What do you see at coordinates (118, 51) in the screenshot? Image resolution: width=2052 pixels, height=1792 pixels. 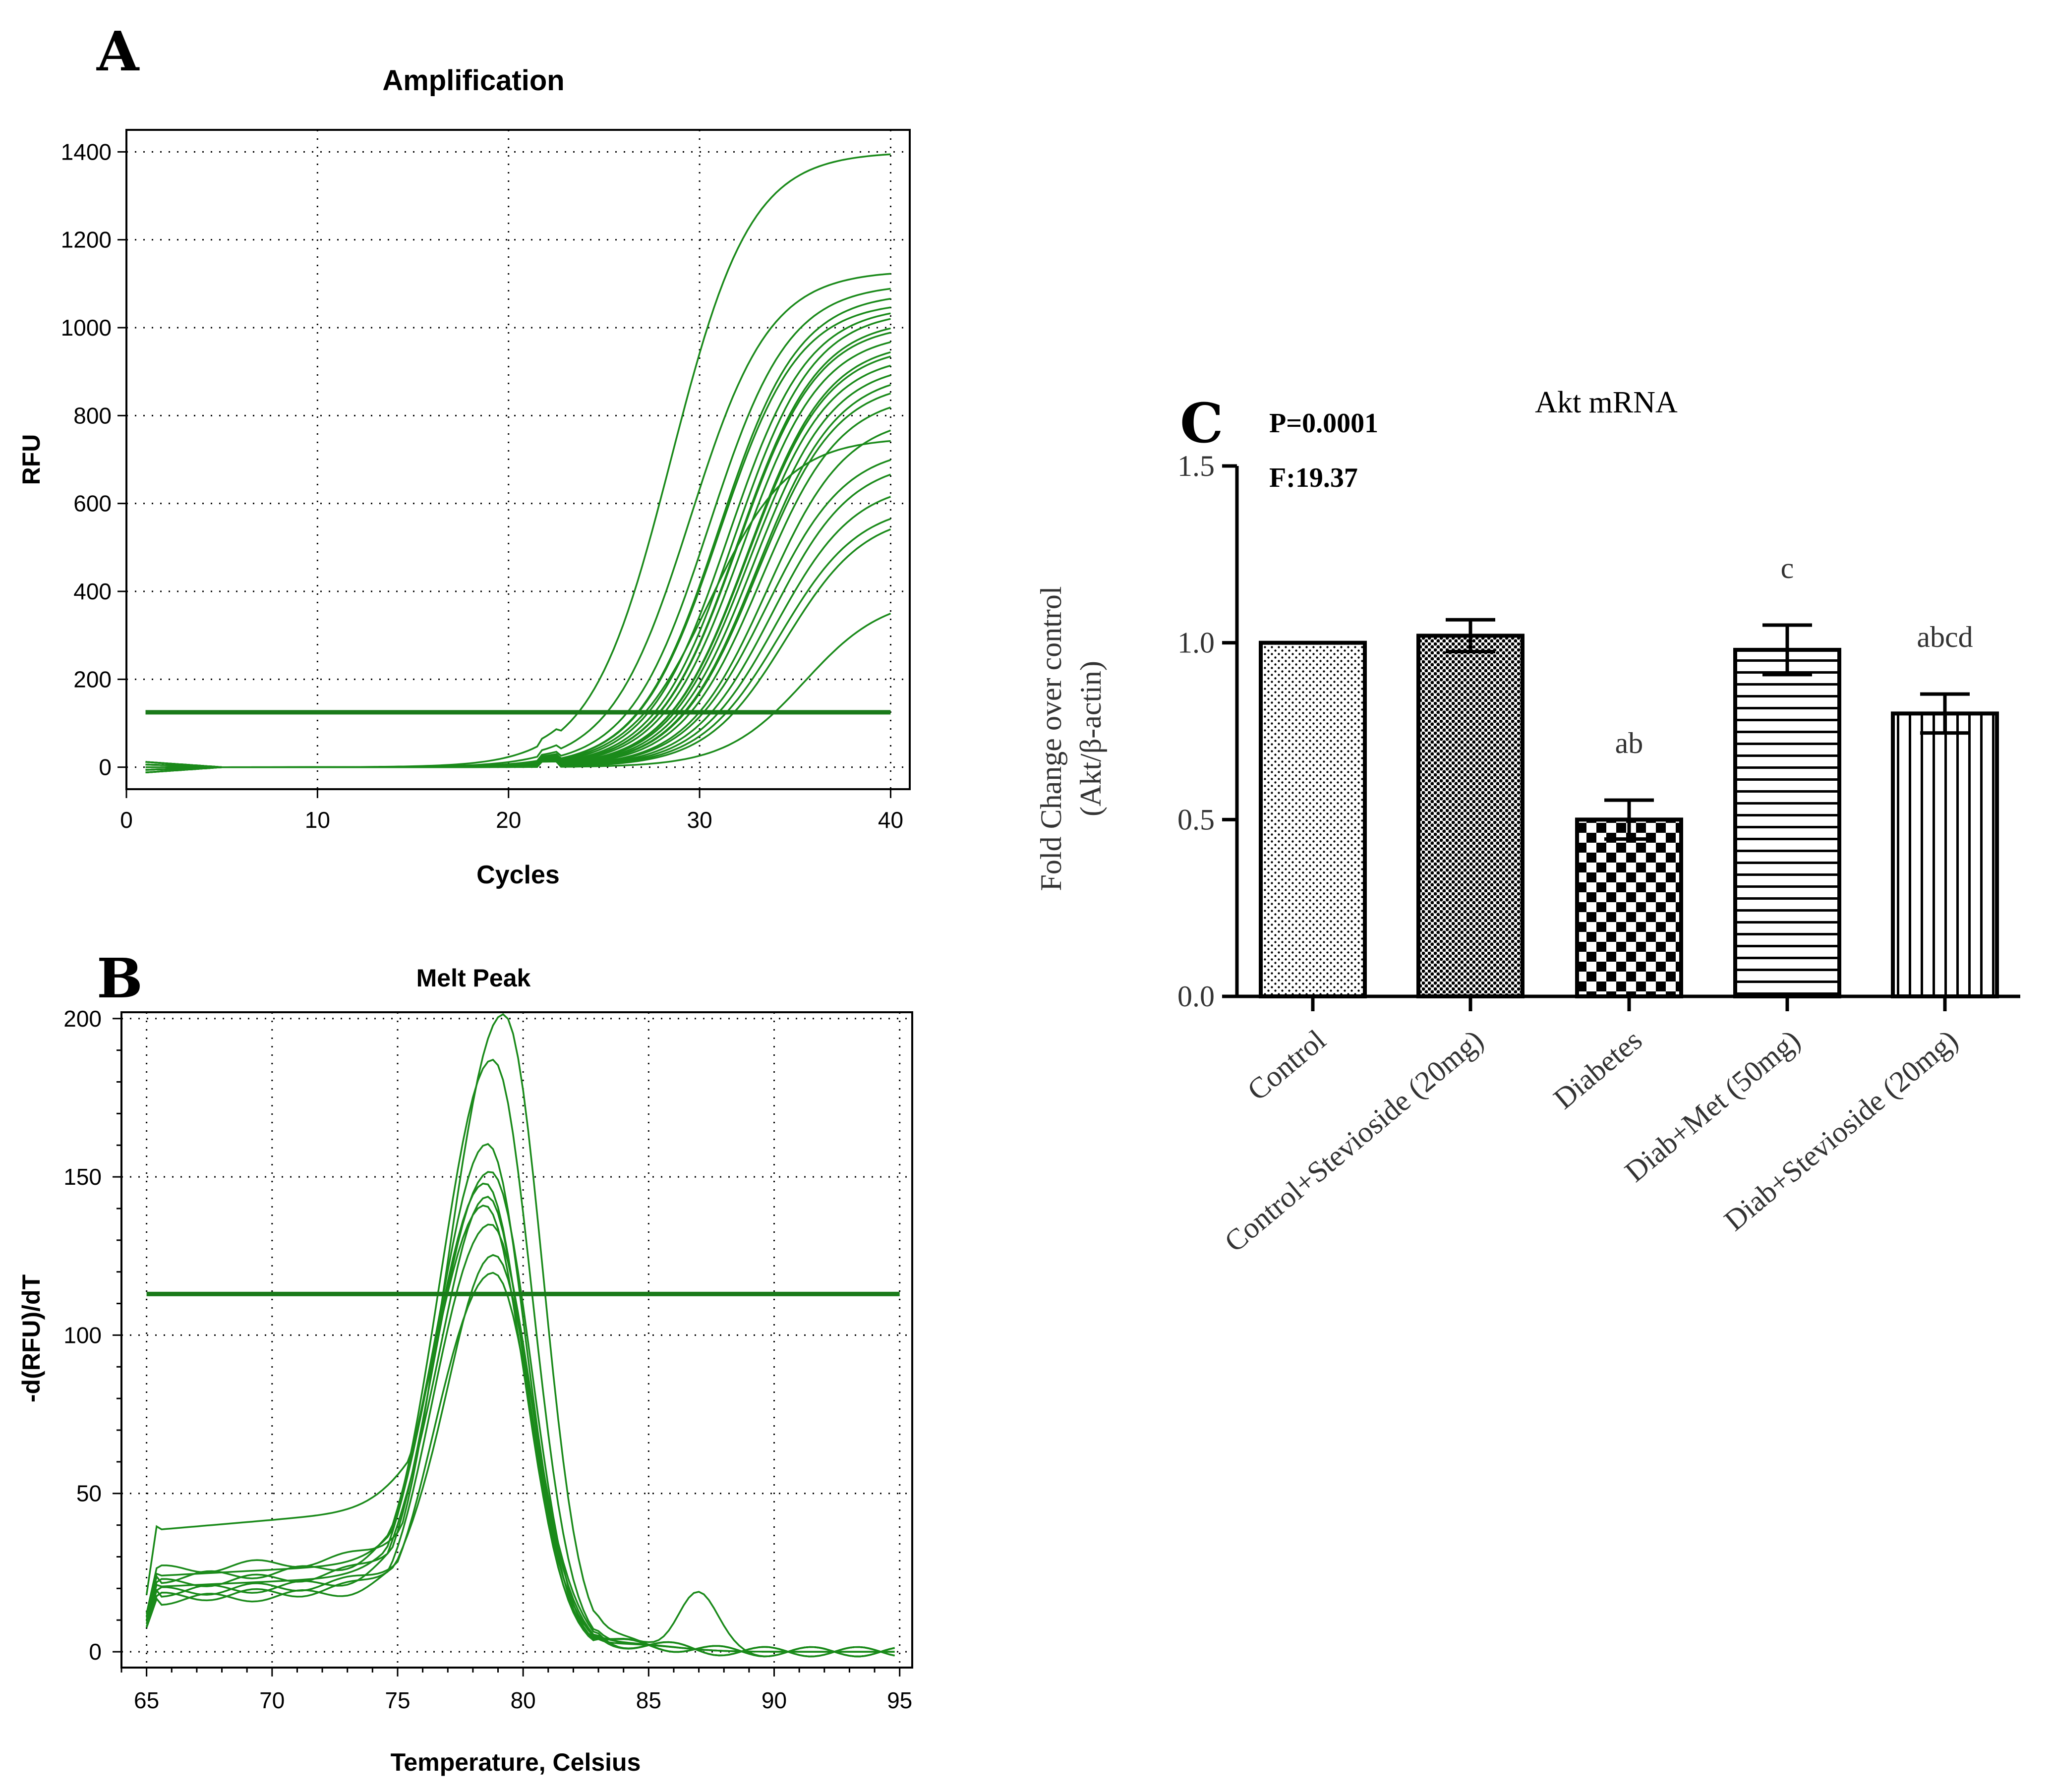 I see `panel-label-a: A` at bounding box center [118, 51].